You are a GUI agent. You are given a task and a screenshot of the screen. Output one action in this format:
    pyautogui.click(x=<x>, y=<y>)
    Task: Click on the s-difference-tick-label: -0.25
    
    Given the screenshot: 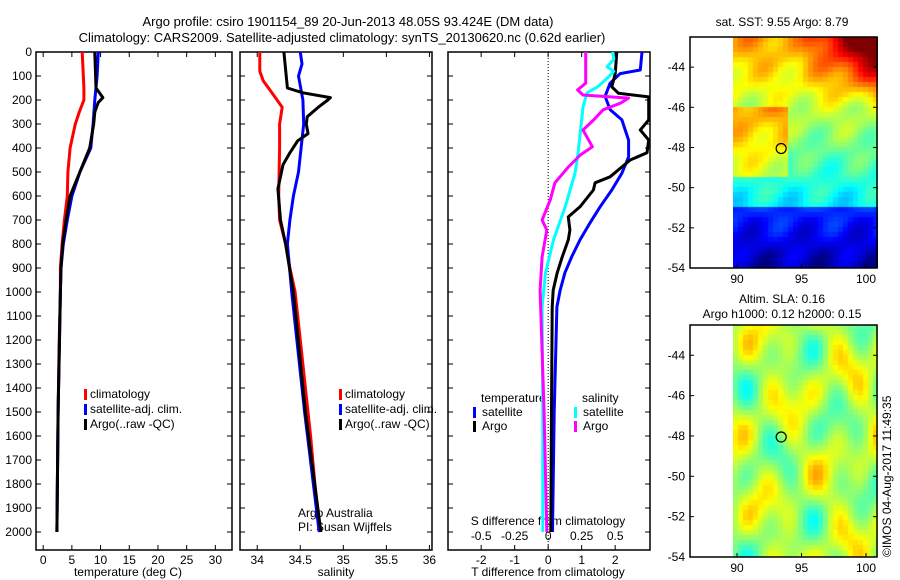 What is the action you would take?
    pyautogui.click(x=515, y=536)
    